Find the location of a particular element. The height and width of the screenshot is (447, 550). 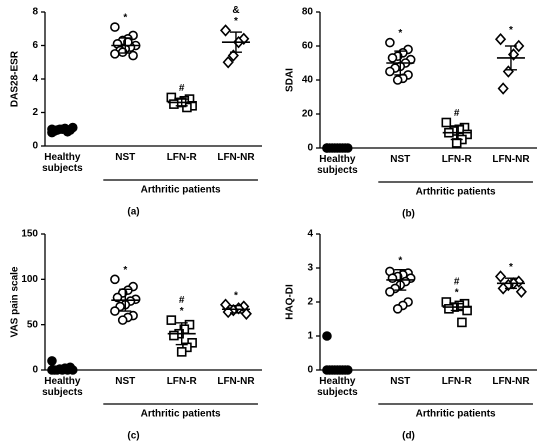

y-axis-label: HAQ-DI is located at coordinates (290, 302).